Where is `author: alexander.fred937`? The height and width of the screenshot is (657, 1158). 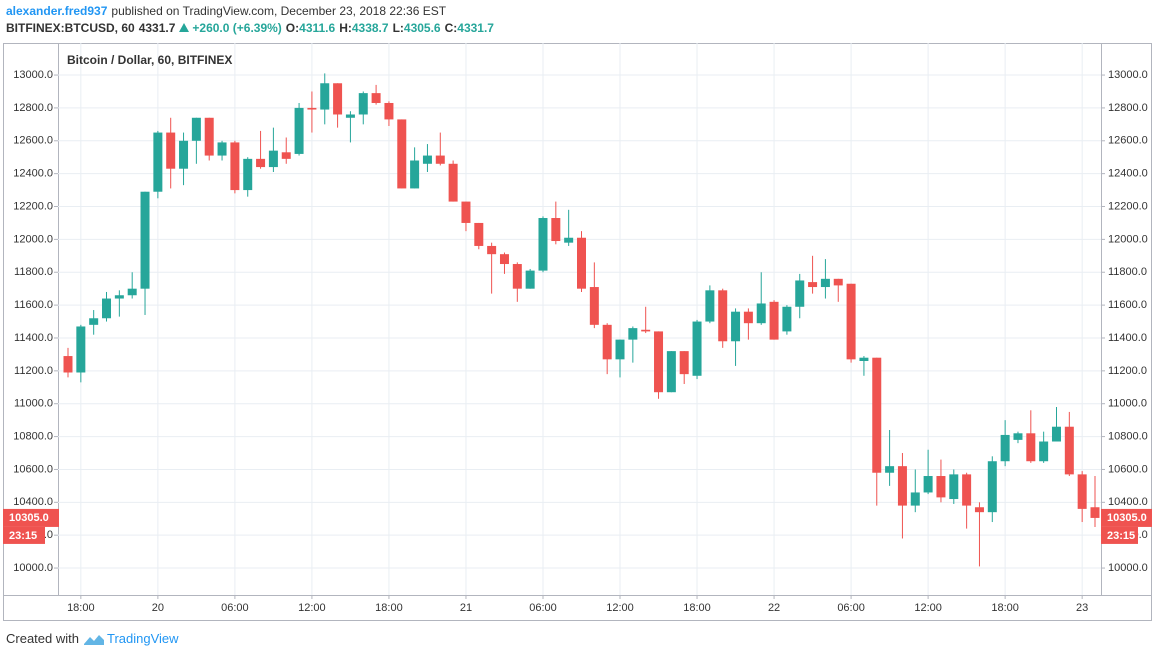
author: alexander.fred937 is located at coordinates (57, 11).